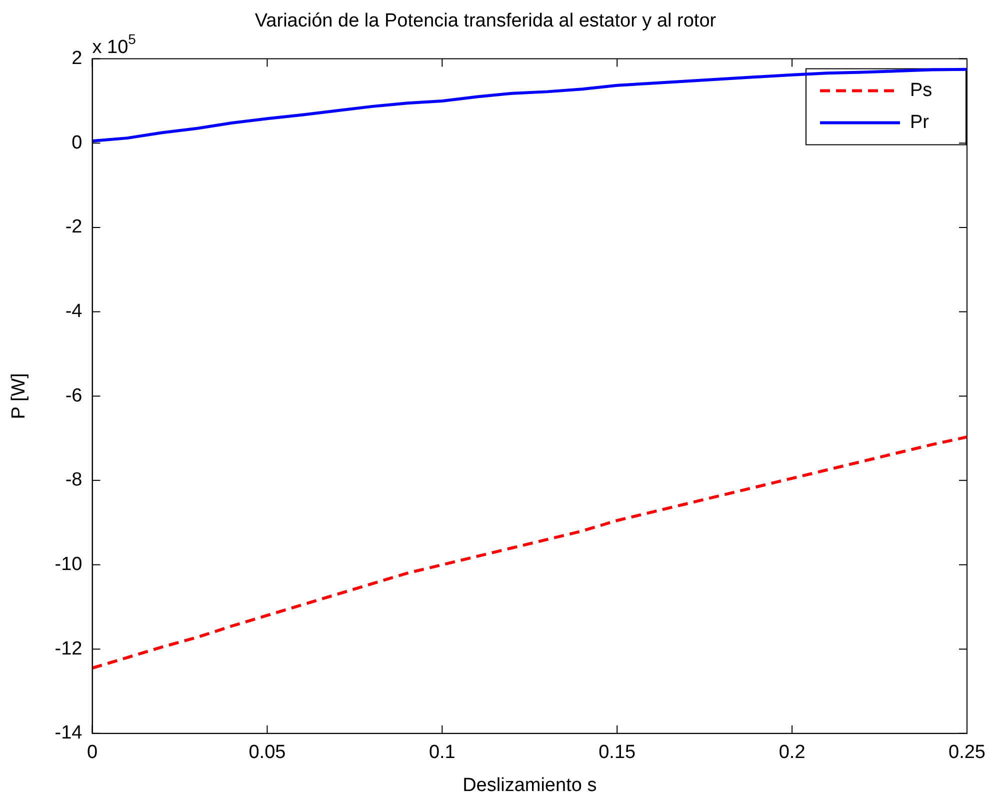 The image size is (995, 805). I want to click on y-tick-label: -14, so click(68, 733).